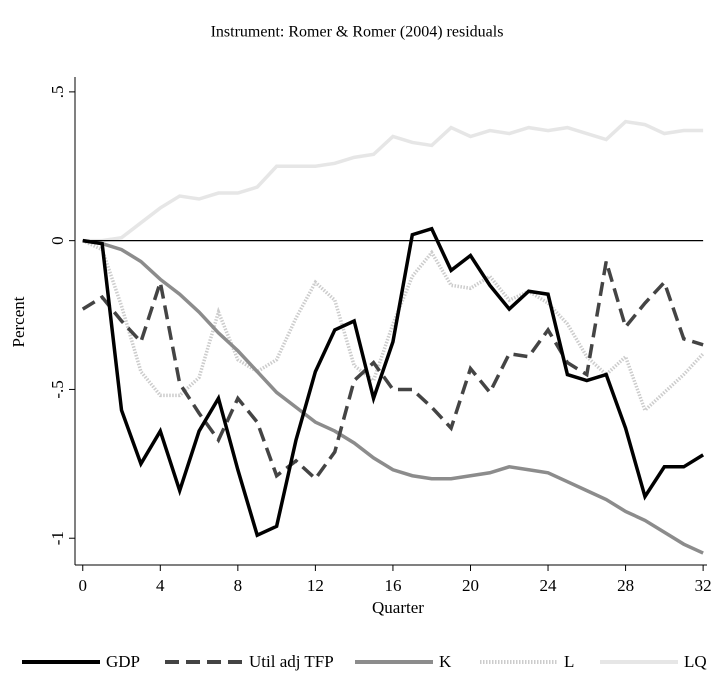 The height and width of the screenshot is (681, 714). Describe the element at coordinates (57, 389) in the screenshot. I see `y-tick-label: -.5` at that location.